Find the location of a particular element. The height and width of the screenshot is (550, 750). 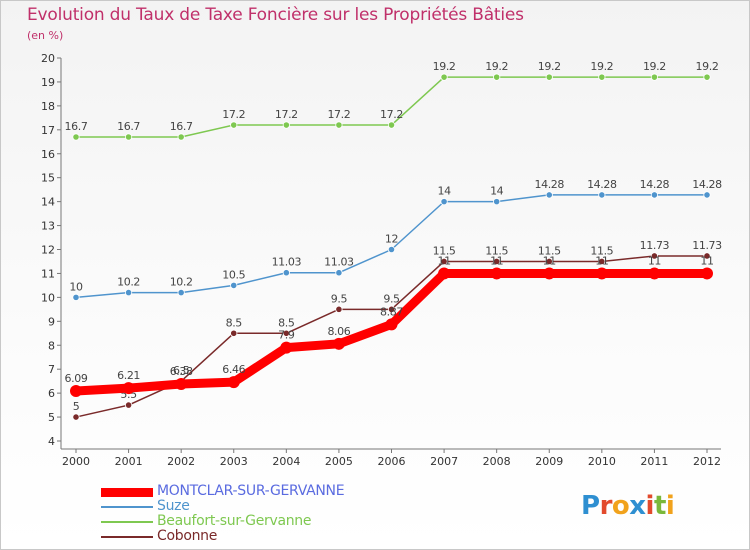

data-label: 10.5 is located at coordinates (233, 274).